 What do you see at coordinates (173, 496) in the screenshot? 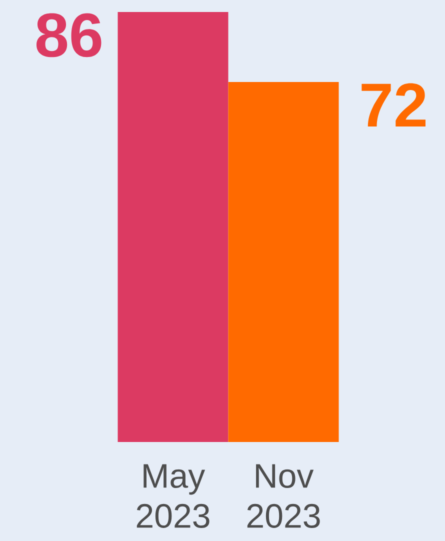
I see `x-tick-label: May 2023` at bounding box center [173, 496].